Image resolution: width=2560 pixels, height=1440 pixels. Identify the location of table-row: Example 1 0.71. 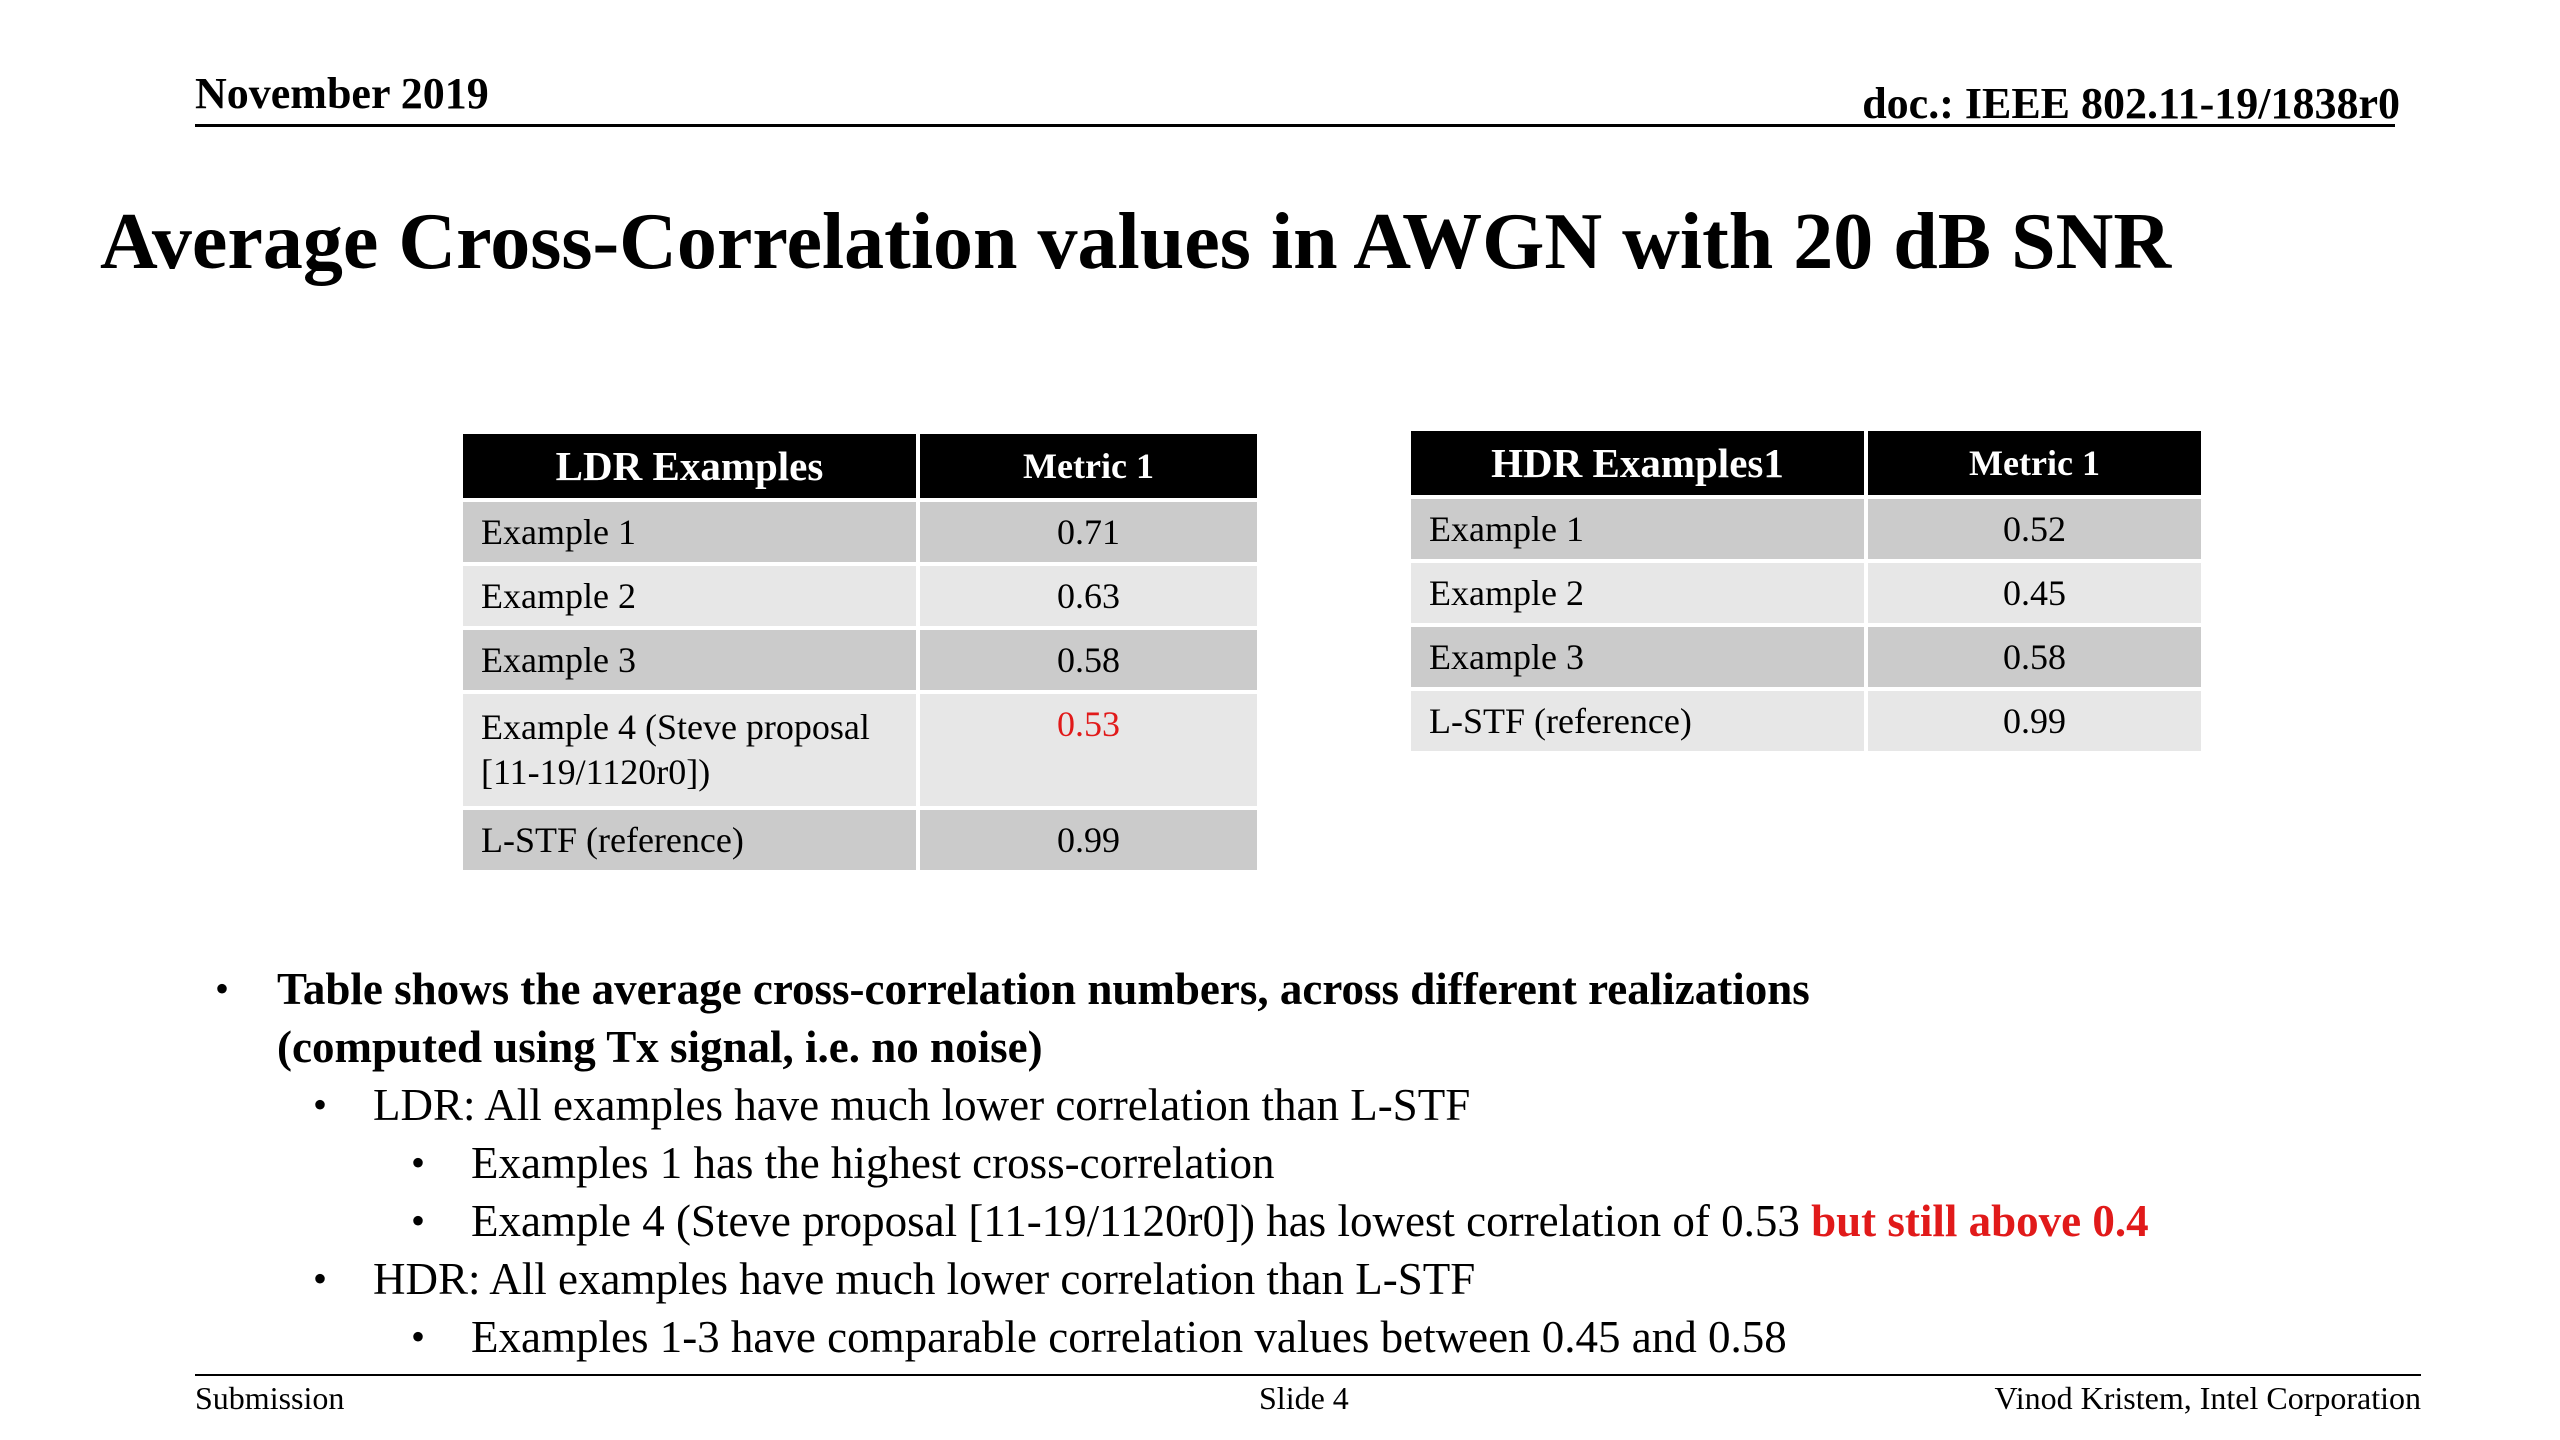
(860, 534).